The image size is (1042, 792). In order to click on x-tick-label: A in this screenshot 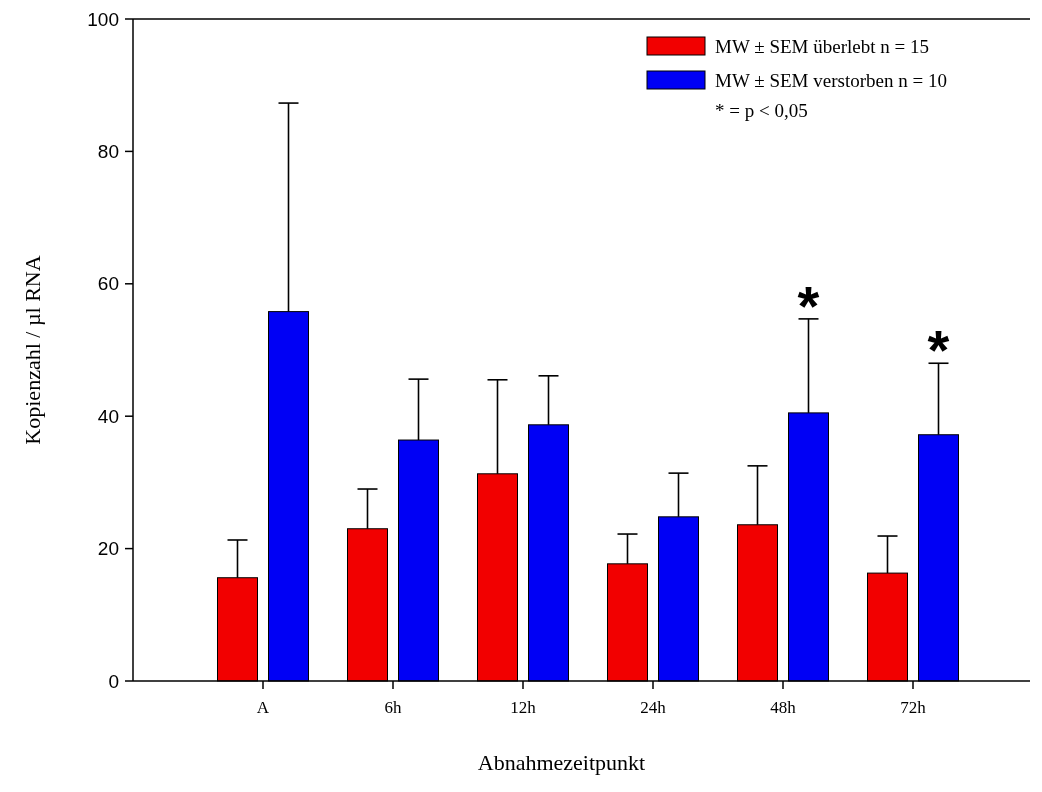, I will do `click(263, 707)`.